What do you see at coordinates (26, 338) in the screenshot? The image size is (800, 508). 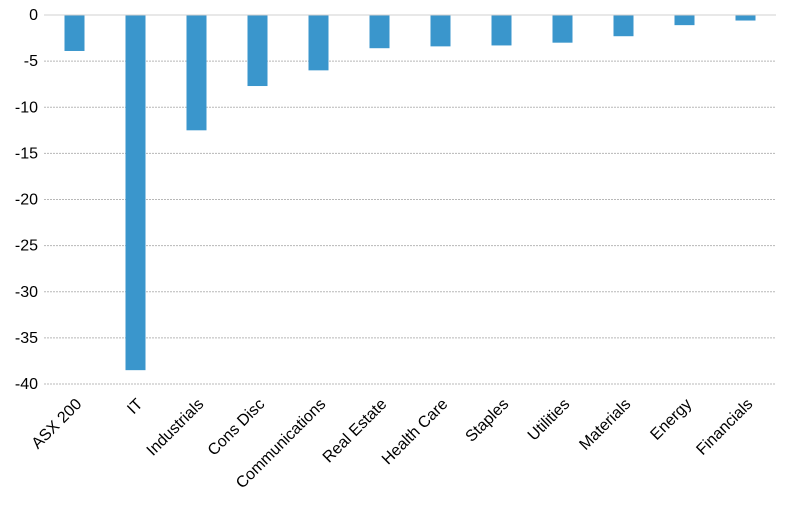 I see `y-tick-label: -35` at bounding box center [26, 338].